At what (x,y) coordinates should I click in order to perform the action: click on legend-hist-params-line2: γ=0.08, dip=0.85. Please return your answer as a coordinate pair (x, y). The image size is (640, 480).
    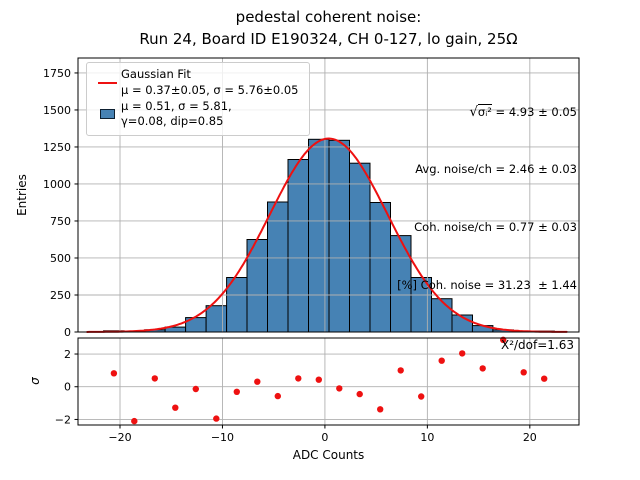
    Looking at the image, I should click on (172, 121).